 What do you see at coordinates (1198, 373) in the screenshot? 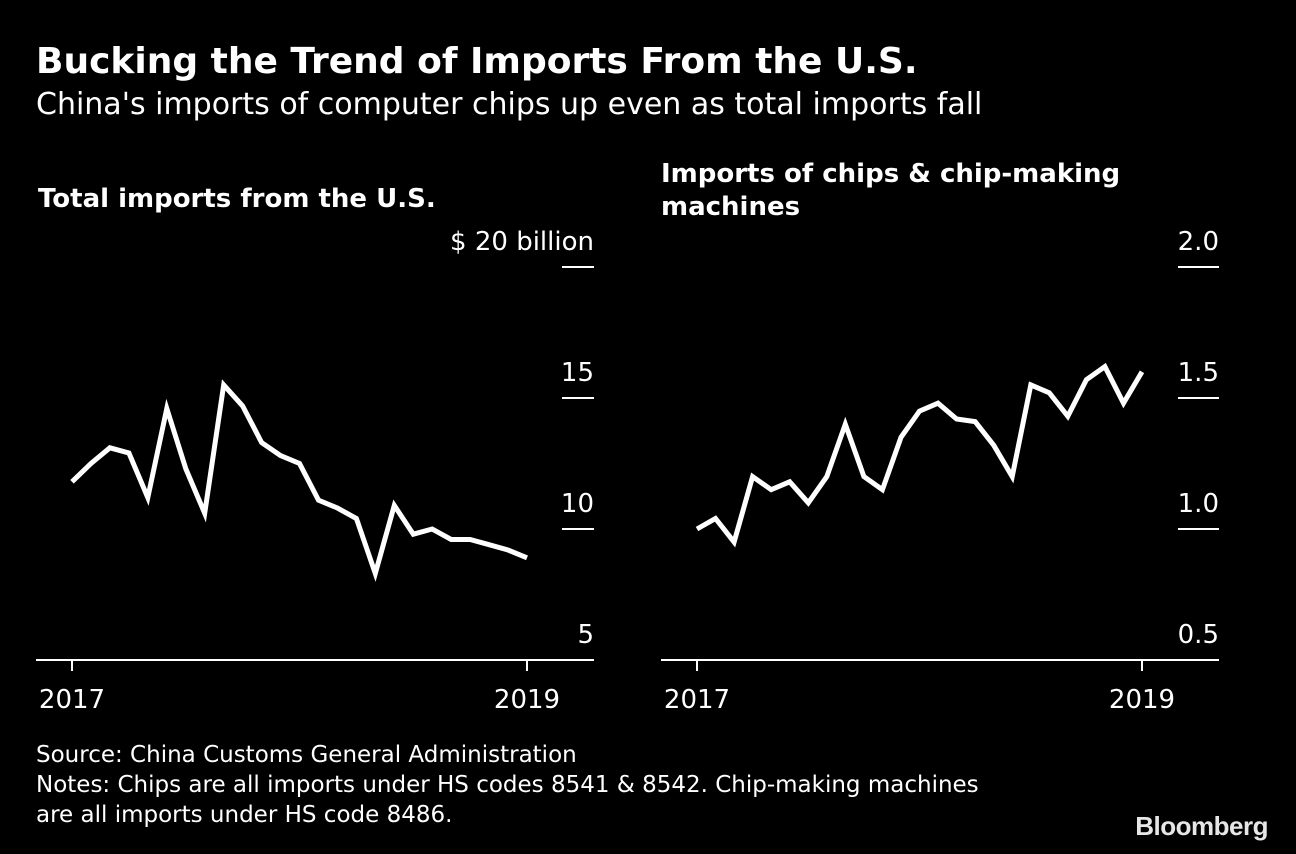
I see `y-tick-label: 1.5` at bounding box center [1198, 373].